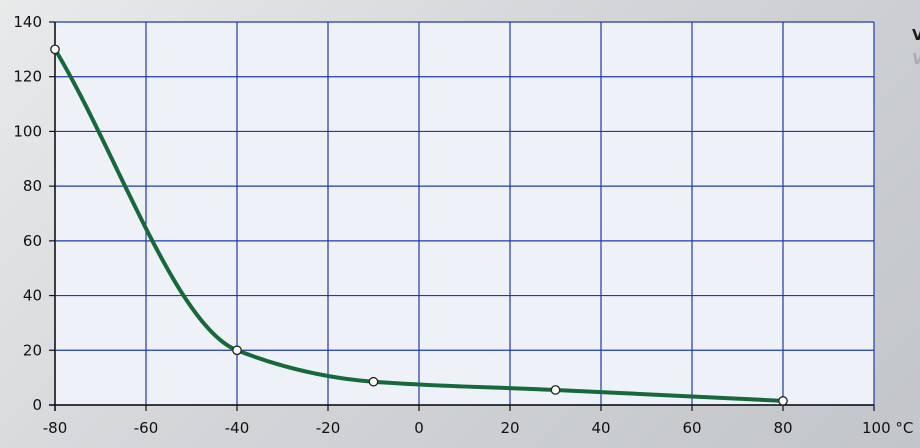  What do you see at coordinates (32, 186) in the screenshot?
I see `y-tick-label: 80` at bounding box center [32, 186].